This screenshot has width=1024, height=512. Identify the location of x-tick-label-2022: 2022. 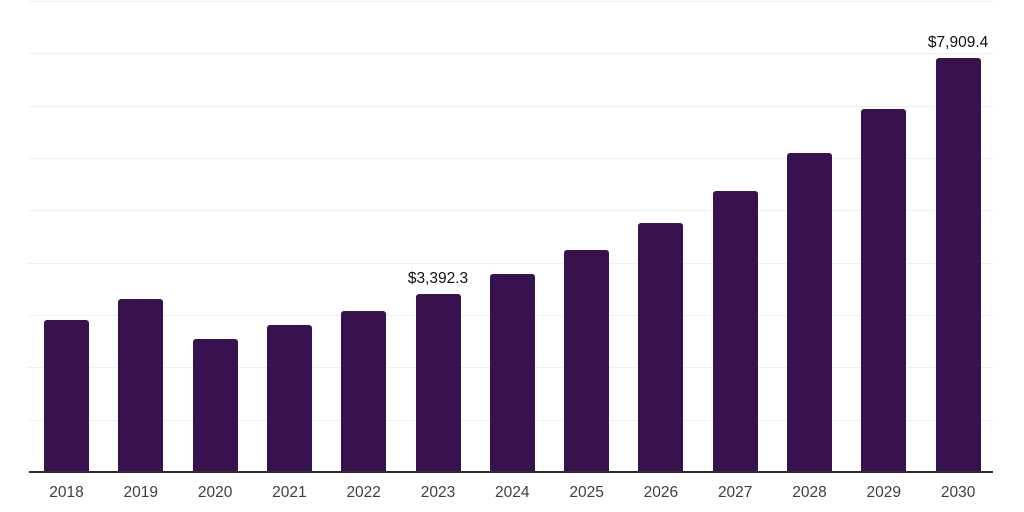
(363, 492).